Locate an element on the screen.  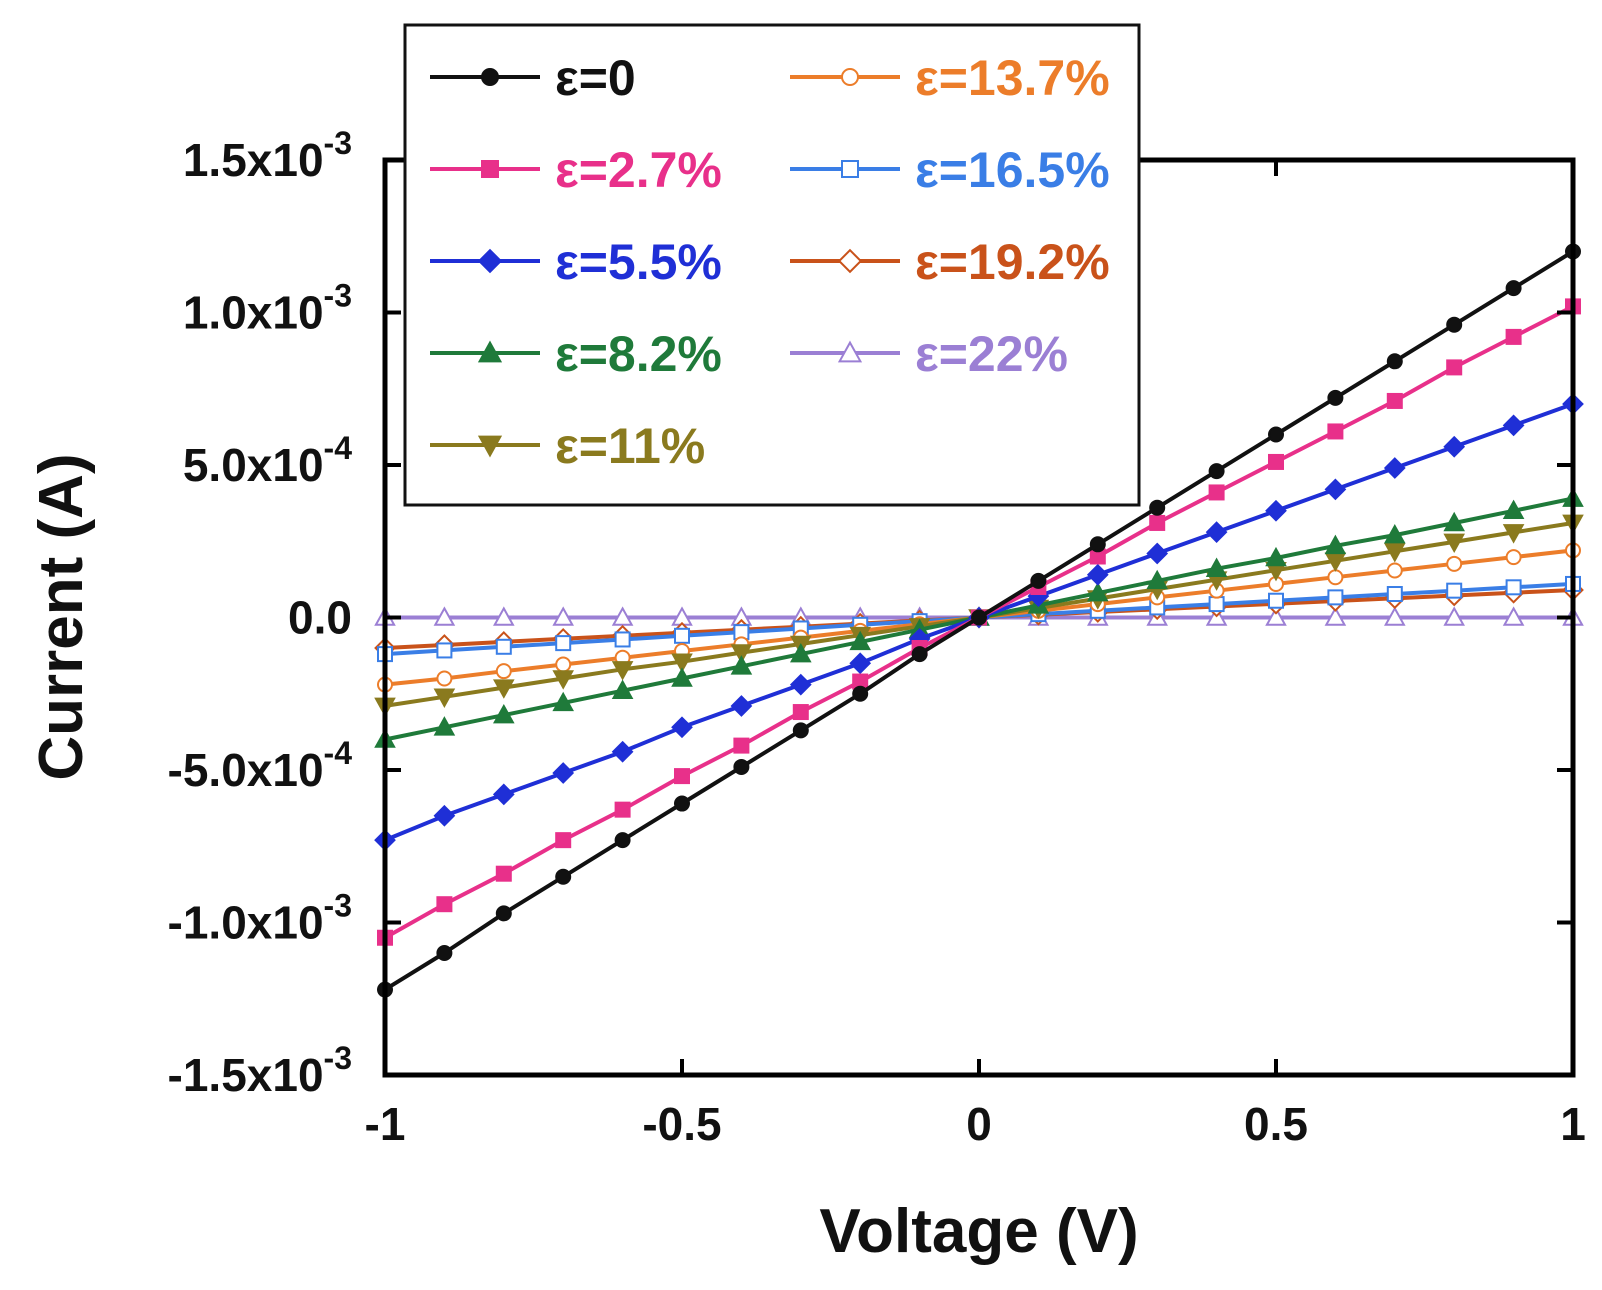
x-tick-label: 0.5 is located at coordinates (1276, 1124).